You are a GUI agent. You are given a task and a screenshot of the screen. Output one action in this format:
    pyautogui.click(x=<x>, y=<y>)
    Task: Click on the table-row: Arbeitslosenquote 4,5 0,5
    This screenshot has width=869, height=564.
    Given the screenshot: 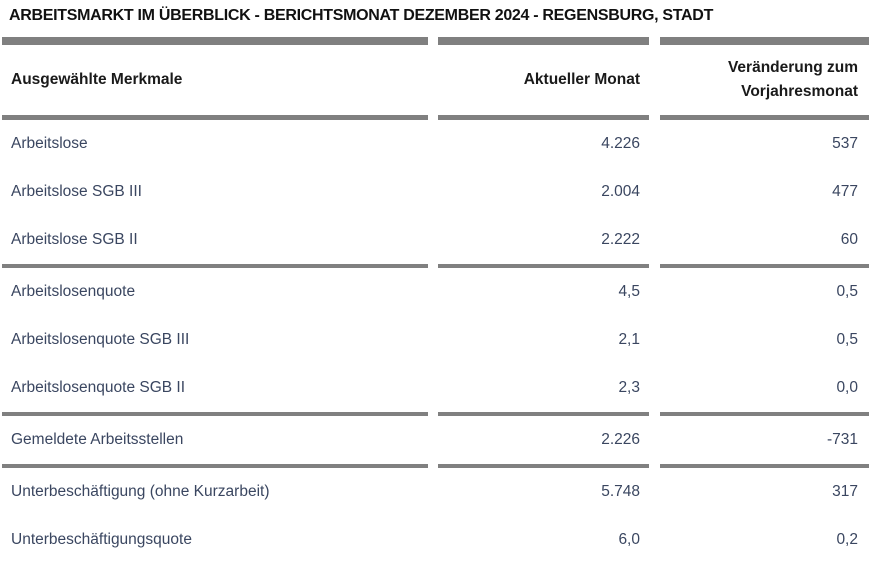 What is the action you would take?
    pyautogui.click(x=434, y=292)
    